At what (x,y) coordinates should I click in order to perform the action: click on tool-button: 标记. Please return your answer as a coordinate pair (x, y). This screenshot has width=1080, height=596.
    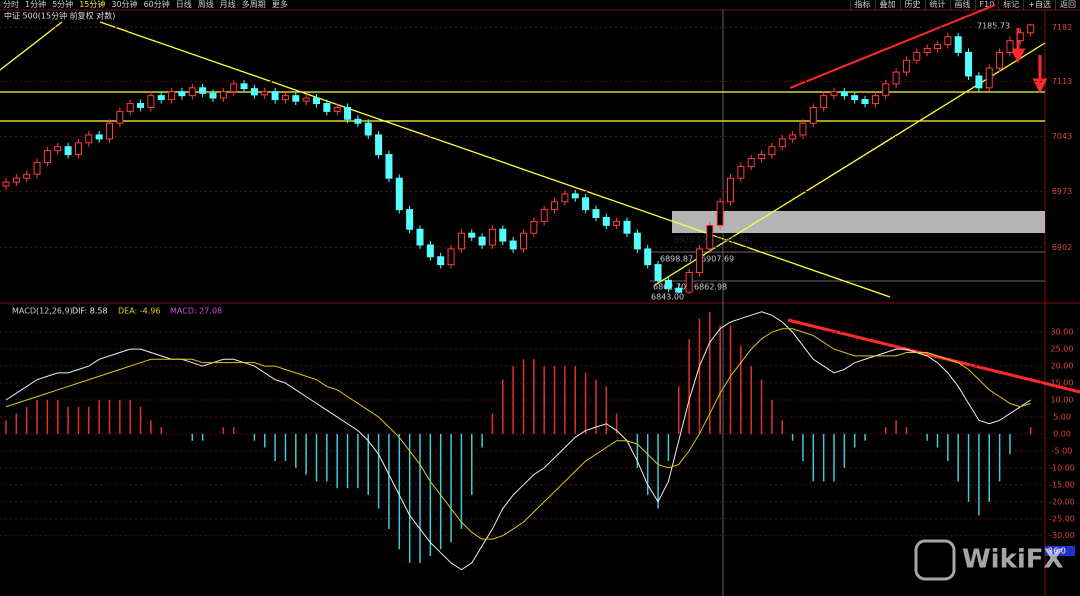
    Looking at the image, I should click on (1010, 5).